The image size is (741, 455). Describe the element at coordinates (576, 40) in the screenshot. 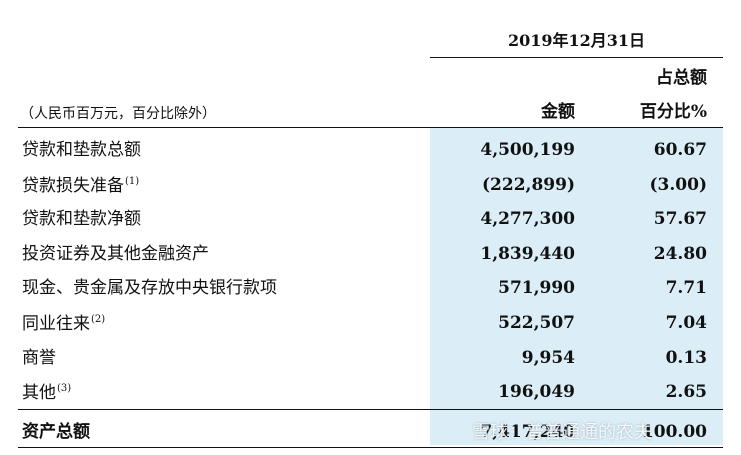

I see `date-header: 2019年12月31日` at that location.